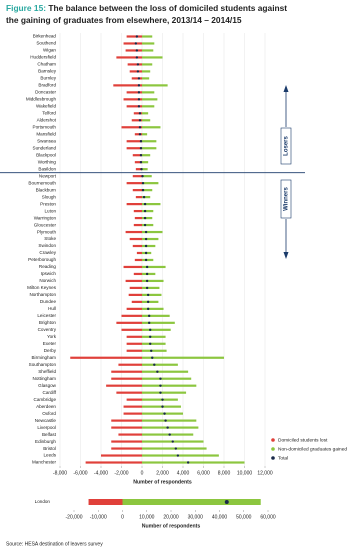  I want to click on category-label: Preston, so click(48, 203).